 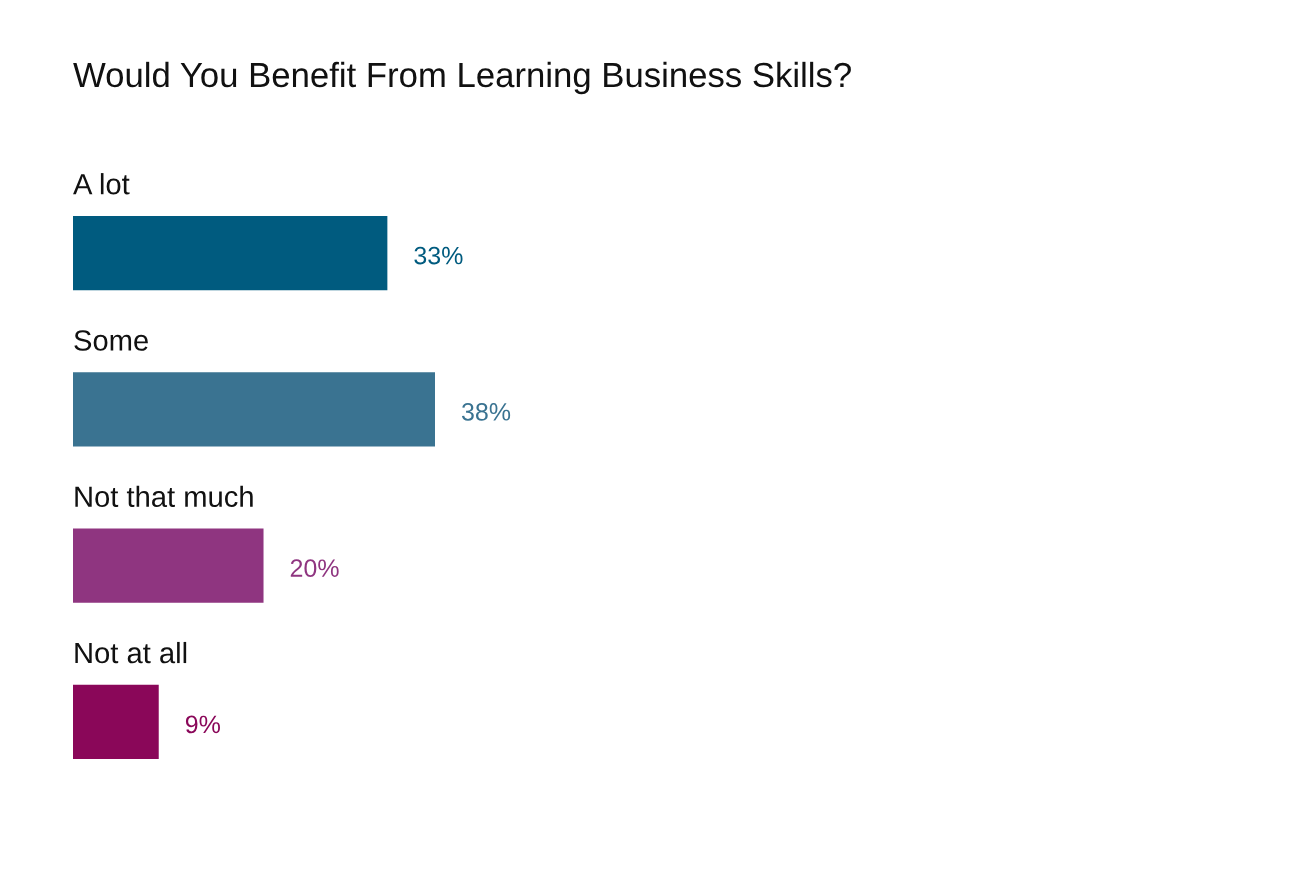 I want to click on chart-title: Would You Benefit From Learning Business Skills?, so click(x=462, y=78).